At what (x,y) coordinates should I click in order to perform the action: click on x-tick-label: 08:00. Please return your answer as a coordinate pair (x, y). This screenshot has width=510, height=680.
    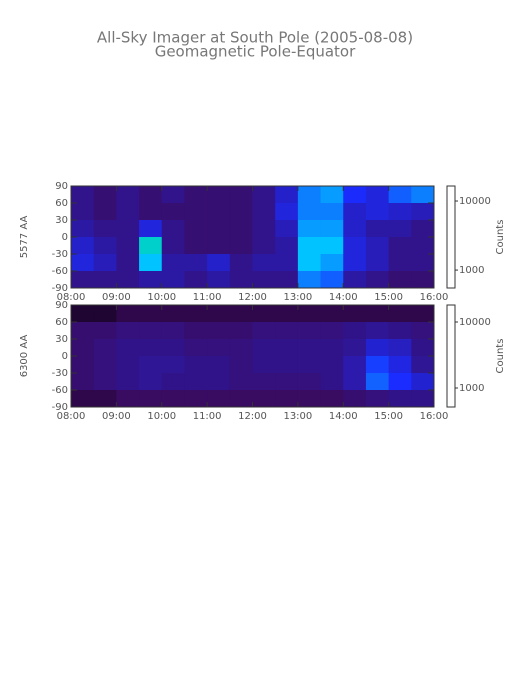
    Looking at the image, I should click on (71, 416).